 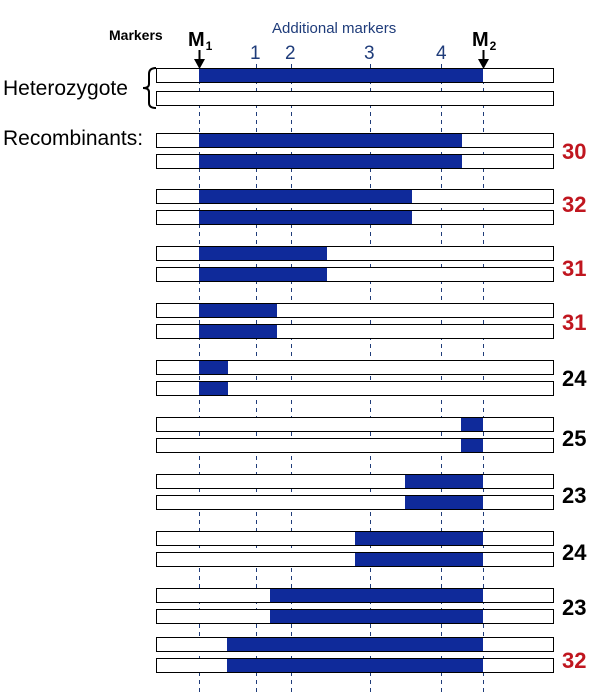 I want to click on m1-label: M1, so click(x=200, y=41).